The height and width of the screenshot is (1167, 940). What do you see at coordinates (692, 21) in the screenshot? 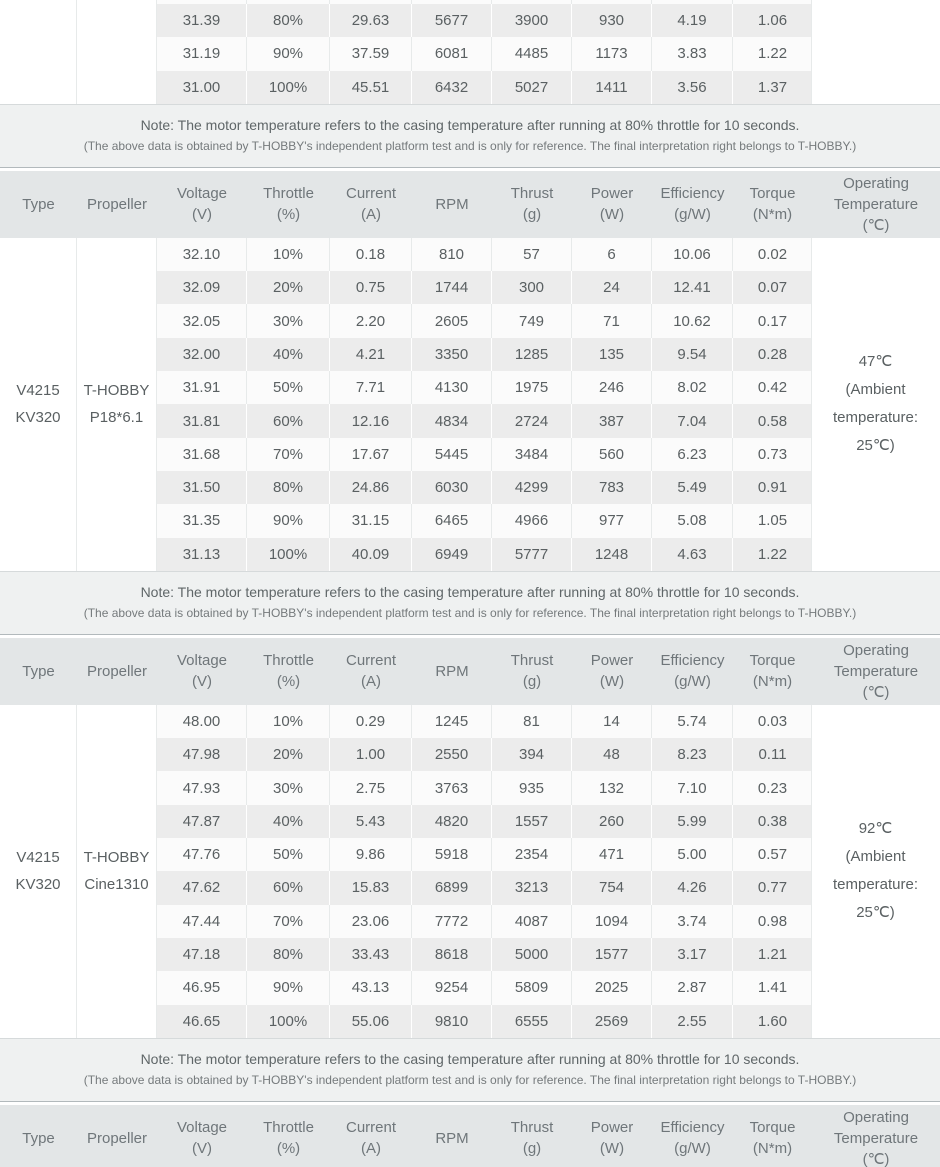
I see `data-cell: 4.19` at bounding box center [692, 21].